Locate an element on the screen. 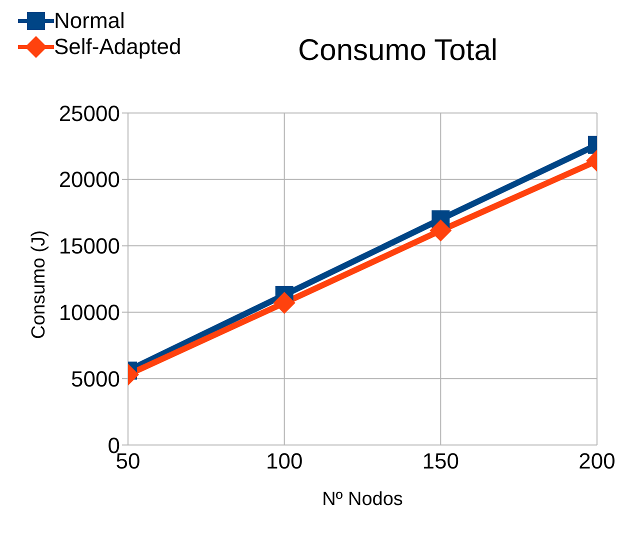  y-tick-label: 20000 is located at coordinates (89, 179).